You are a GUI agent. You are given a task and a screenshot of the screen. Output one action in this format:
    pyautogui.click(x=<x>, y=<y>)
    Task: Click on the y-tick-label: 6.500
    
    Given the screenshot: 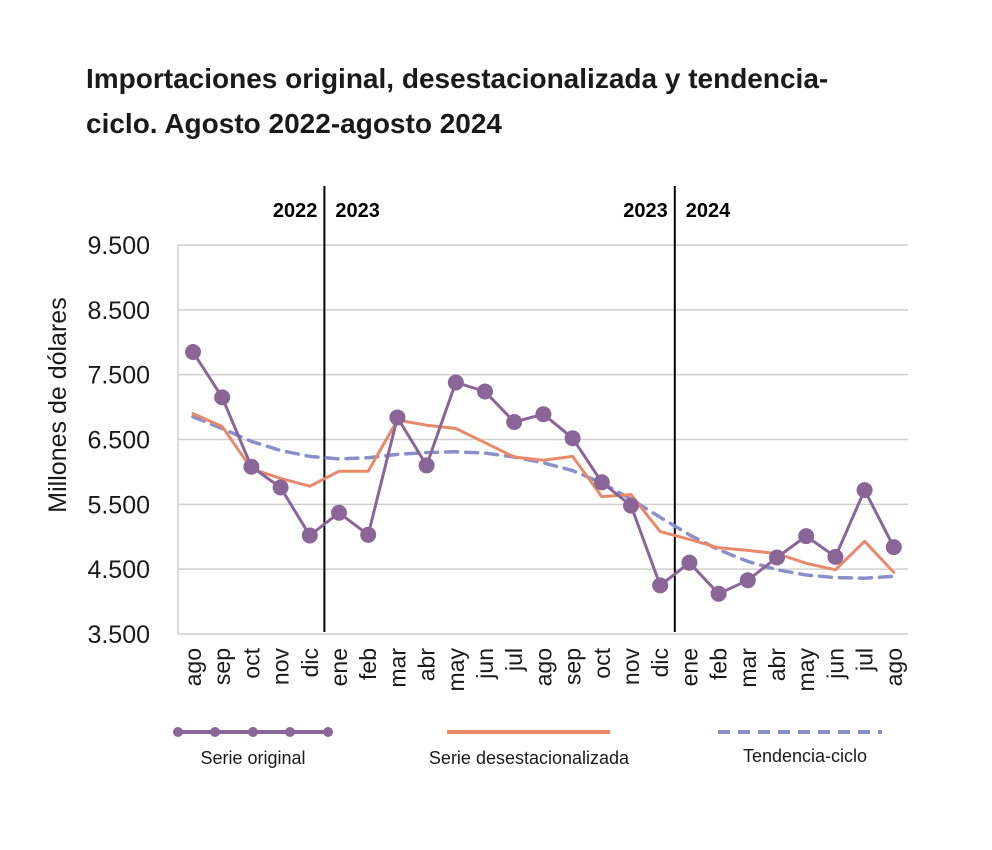 What is the action you would take?
    pyautogui.click(x=118, y=441)
    